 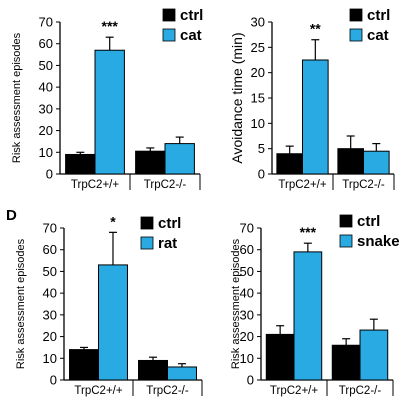 I want to click on legend-swatch-rat, so click(x=147, y=243).